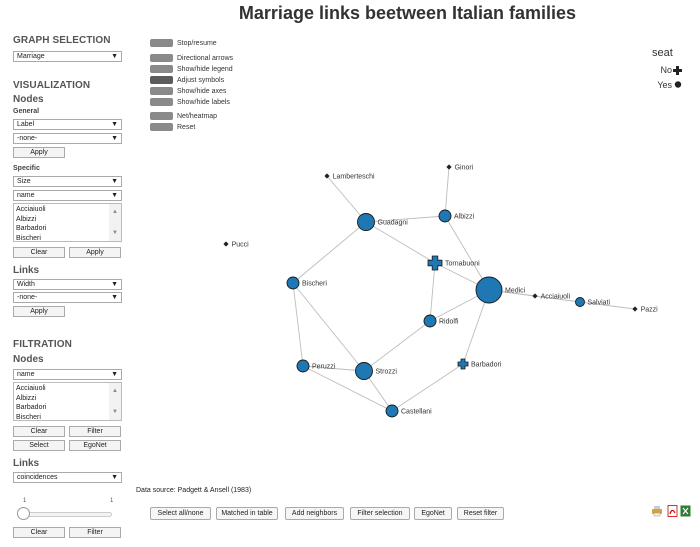 The image size is (700, 547). What do you see at coordinates (67, 181) in the screenshot?
I see `specific-size-select: Size ▼` at bounding box center [67, 181].